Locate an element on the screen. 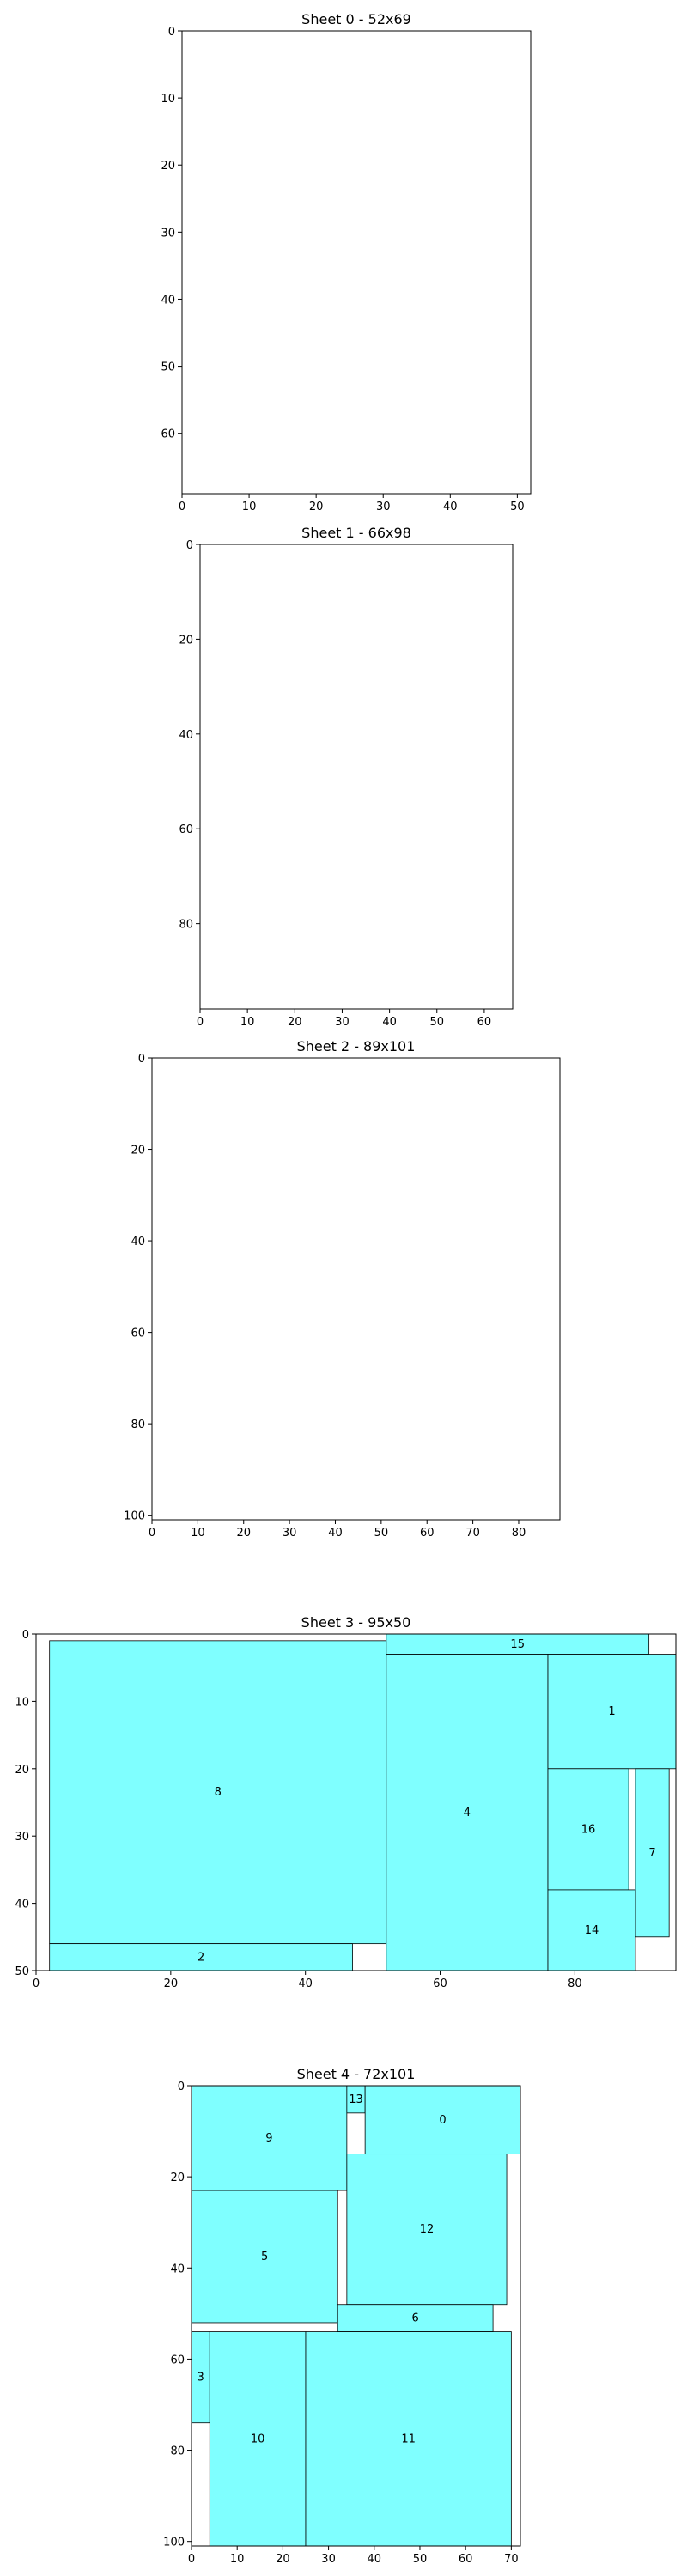 Image resolution: width=687 pixels, height=2576 pixels. piece-label: 11 is located at coordinates (408, 2439).